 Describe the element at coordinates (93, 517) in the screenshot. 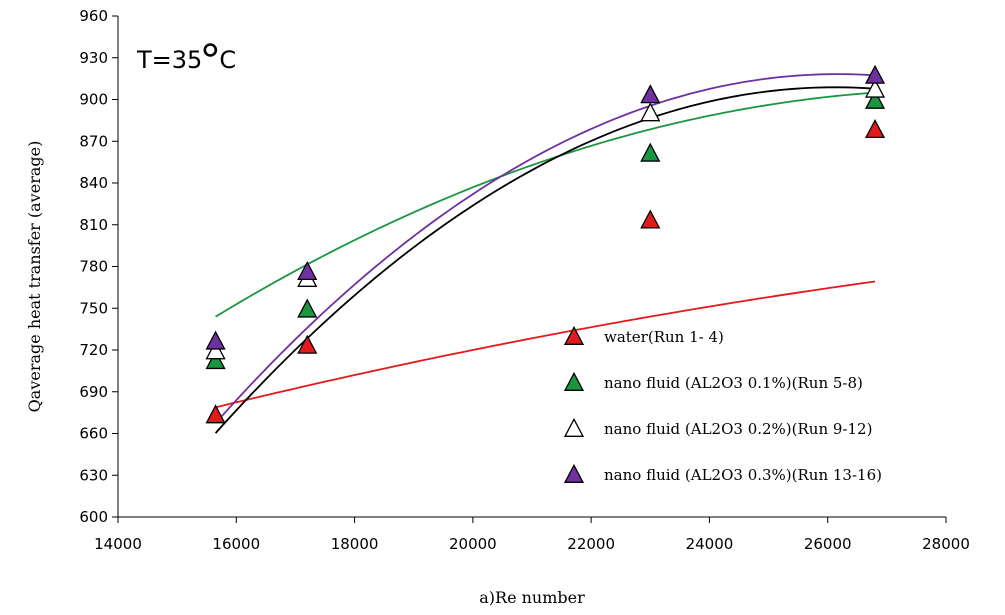

I see `y-tick-label: 600` at that location.